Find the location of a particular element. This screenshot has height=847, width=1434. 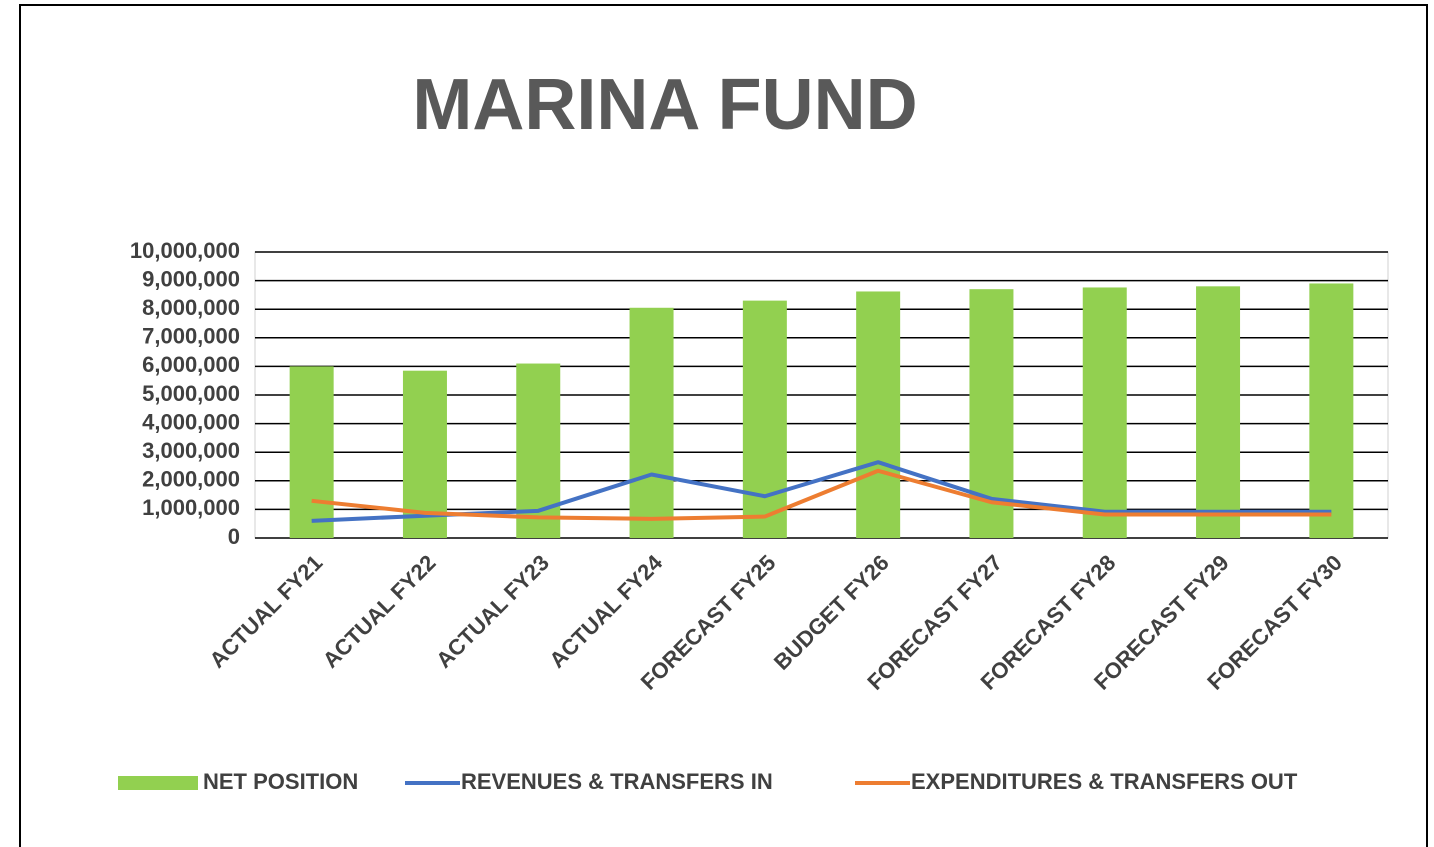

legend-swatch is located at coordinates (158, 783).